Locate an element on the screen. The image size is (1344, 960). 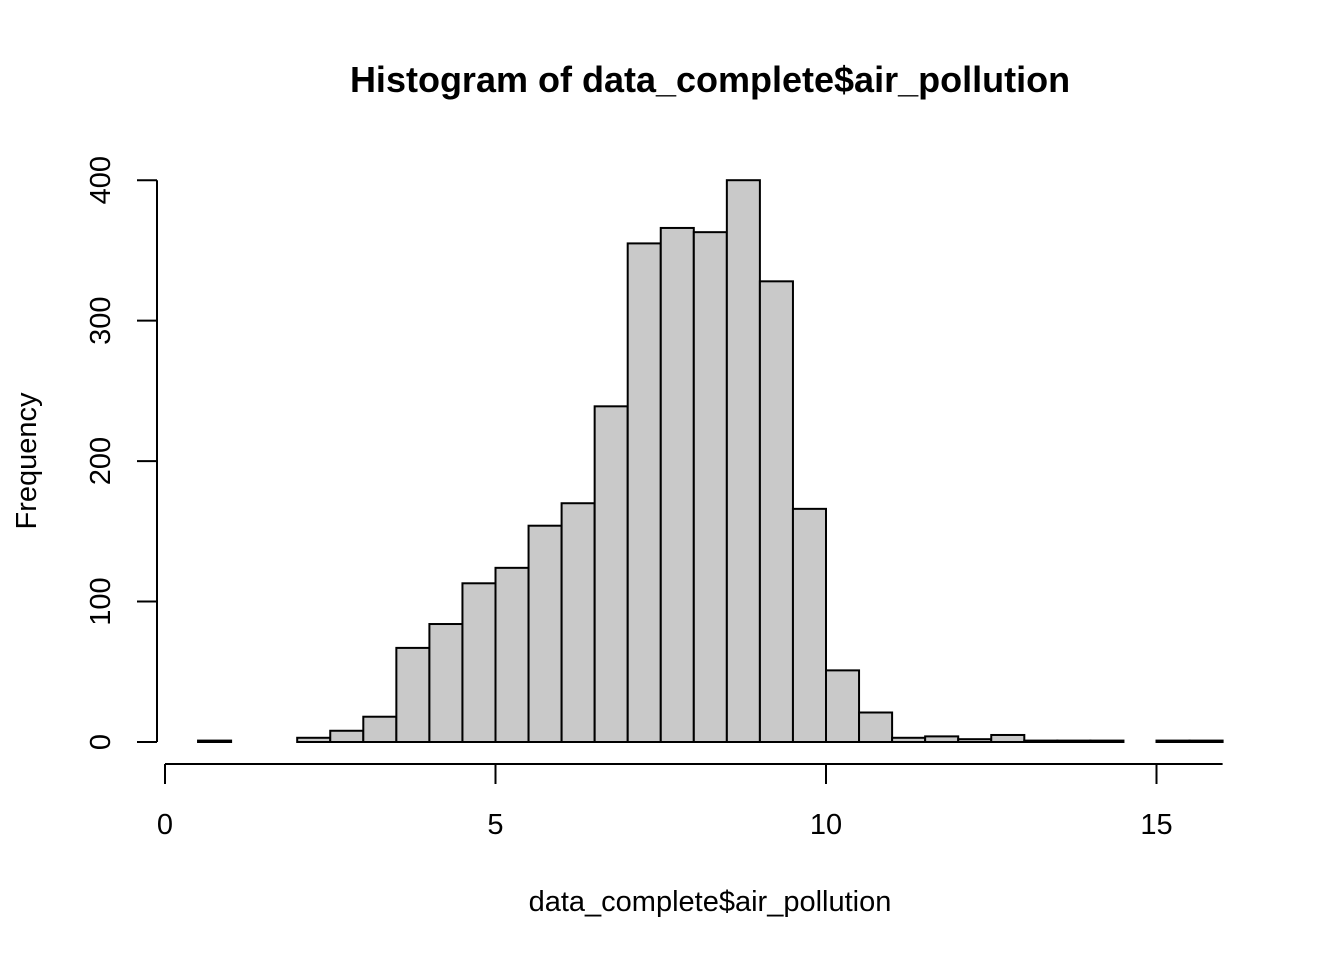
x-axis: 0 5 10 15 is located at coordinates (690, 802).